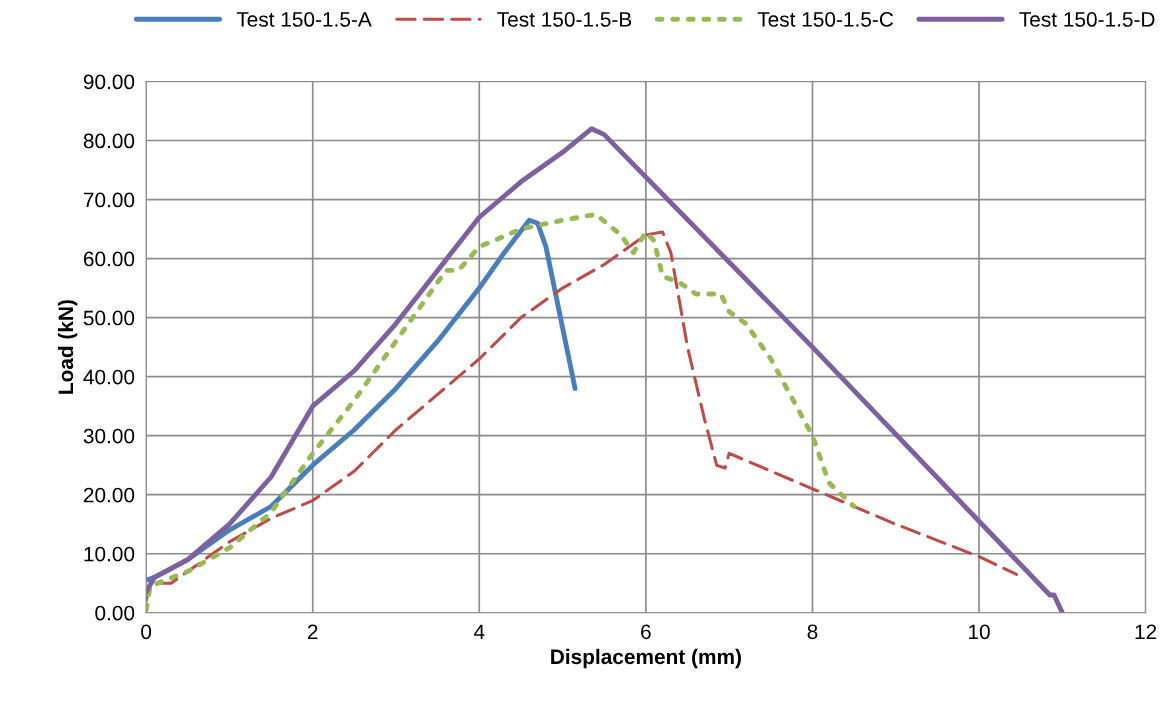  What do you see at coordinates (312, 631) in the screenshot?
I see `x-tick-label: 2` at bounding box center [312, 631].